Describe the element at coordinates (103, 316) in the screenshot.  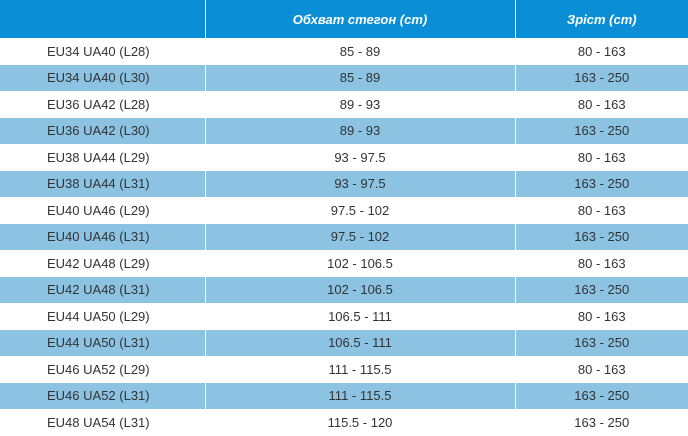
I see `table-cell: EU44 UA50 (L29)` at that location.